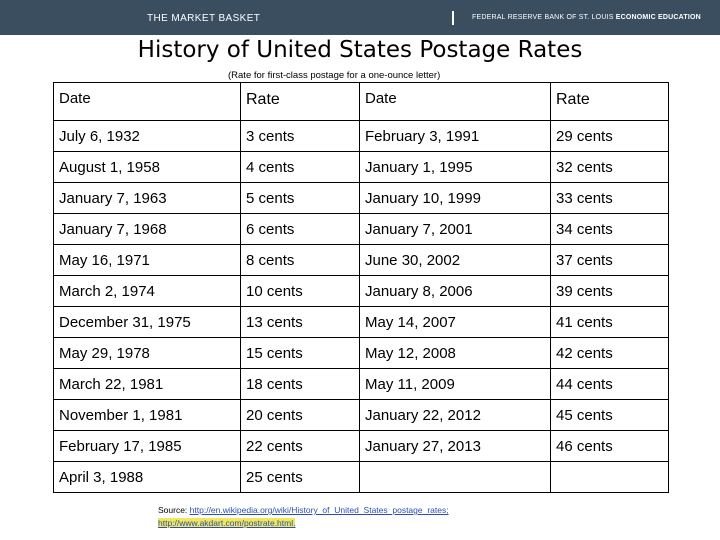  I want to click on table-header-row: Date Rate Date Rate, so click(361, 101).